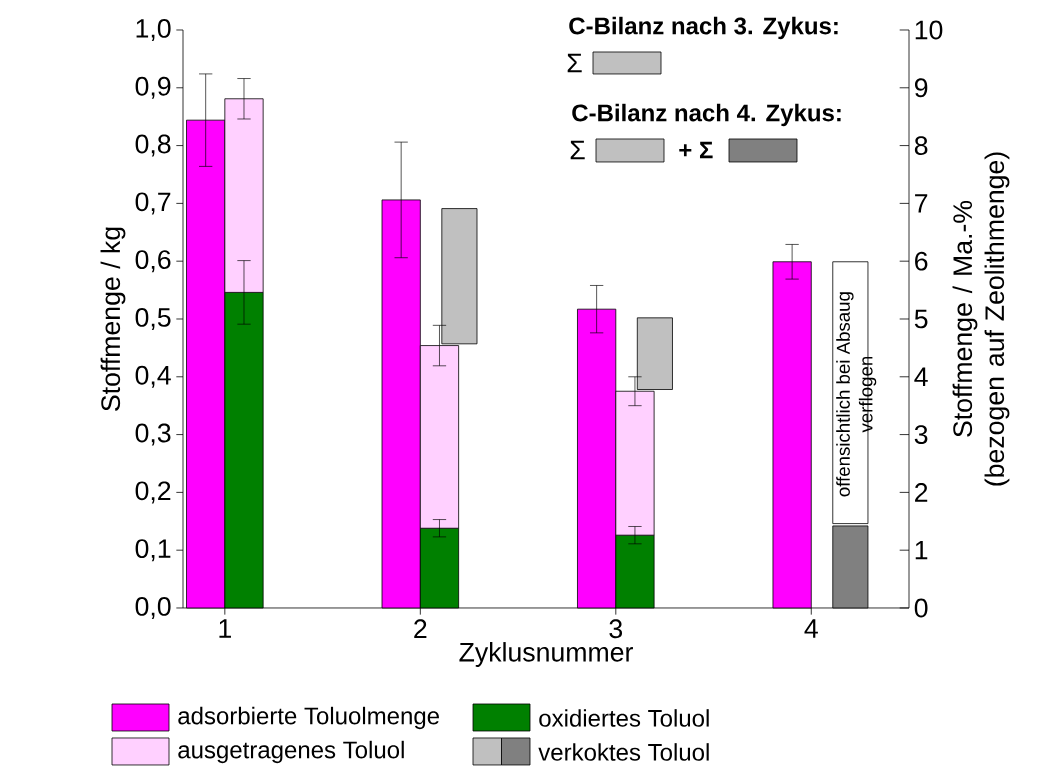 The height and width of the screenshot is (773, 1037). Describe the element at coordinates (153, 550) in the screenshot. I see `y-tick-label: 0,1` at that location.